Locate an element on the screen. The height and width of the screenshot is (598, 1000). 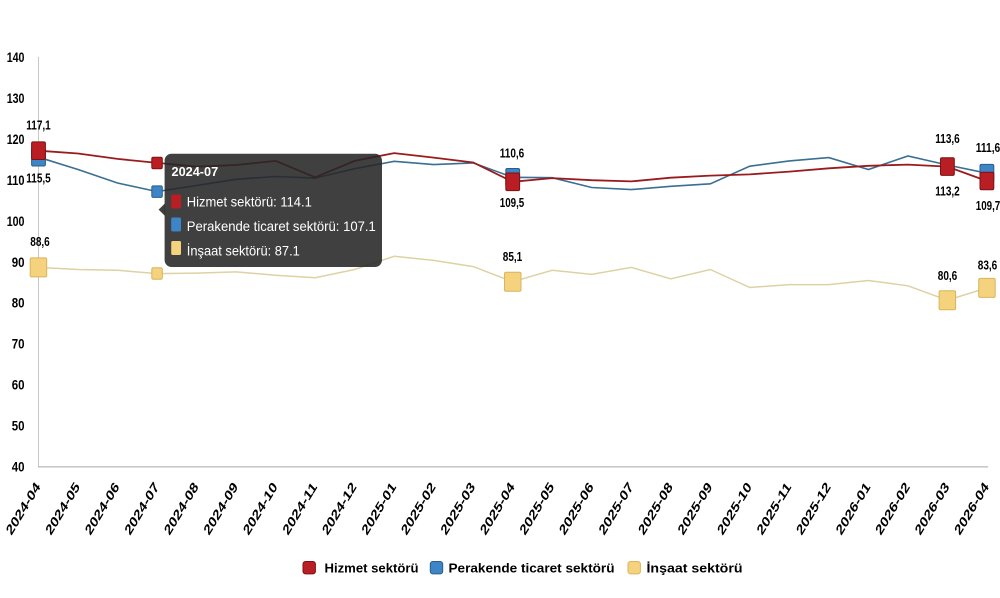
svg-text: İnşaat sektörü: 87.1 is located at coordinates (243, 250).